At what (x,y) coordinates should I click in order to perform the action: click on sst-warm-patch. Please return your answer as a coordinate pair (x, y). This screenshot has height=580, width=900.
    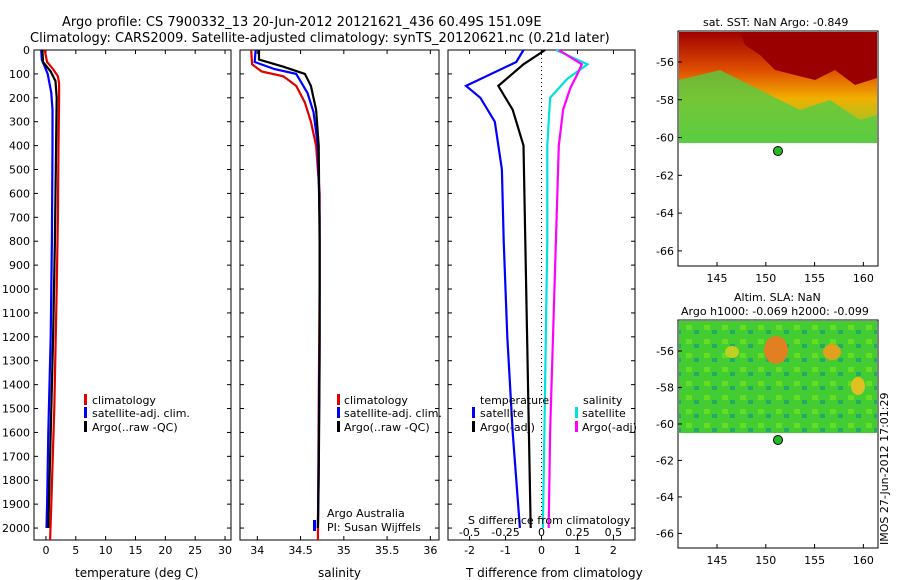
    Looking at the image, I should click on (808, 58).